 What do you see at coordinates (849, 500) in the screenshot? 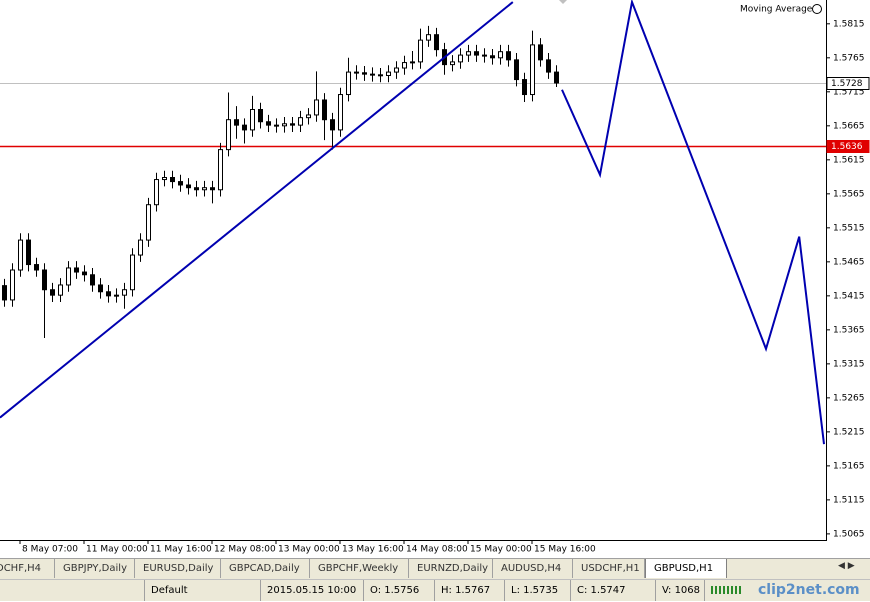
I see `y-tick-label: 1.5115` at bounding box center [849, 500].